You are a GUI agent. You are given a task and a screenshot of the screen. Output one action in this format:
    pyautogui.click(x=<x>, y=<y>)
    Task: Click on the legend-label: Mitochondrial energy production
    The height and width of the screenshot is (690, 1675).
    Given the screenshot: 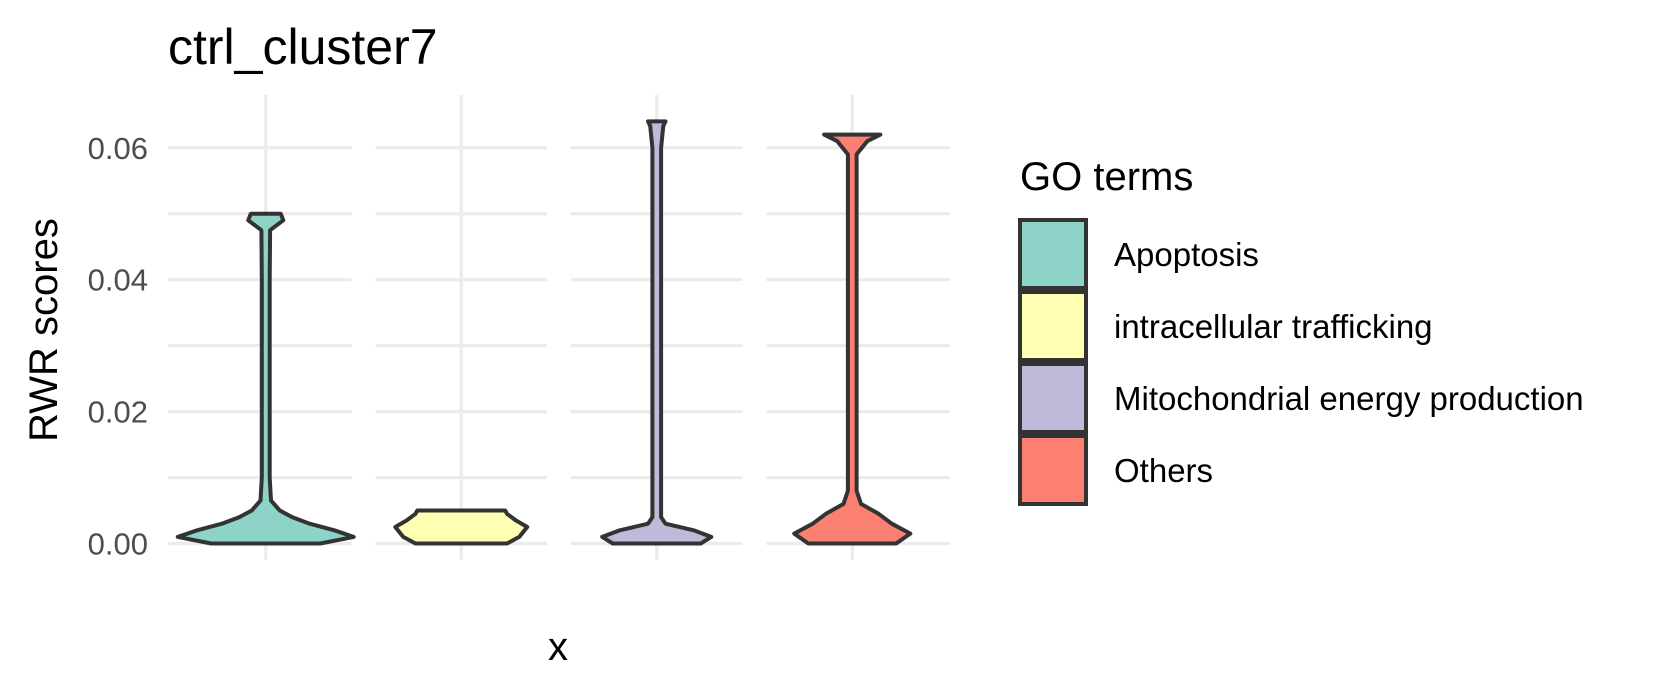 What is the action you would take?
    pyautogui.click(x=1349, y=398)
    